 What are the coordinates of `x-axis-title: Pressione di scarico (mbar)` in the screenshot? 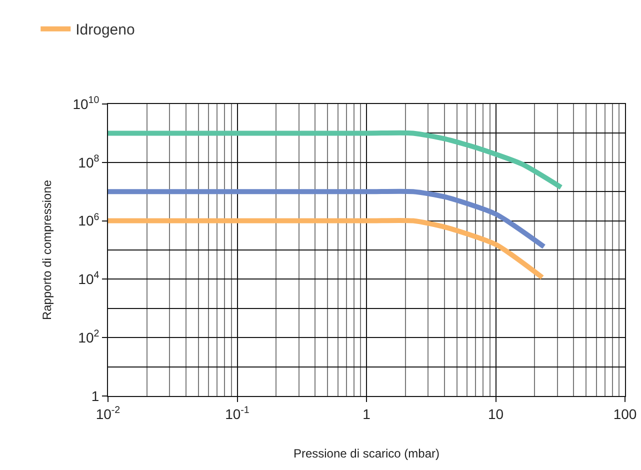 It's located at (366, 453).